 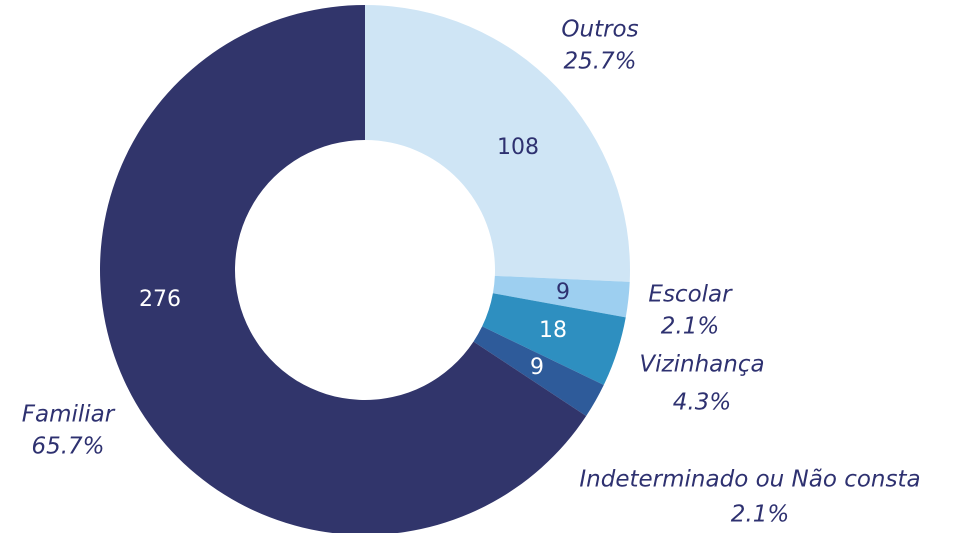 What do you see at coordinates (599, 30) in the screenshot?
I see `category-label: Outros` at bounding box center [599, 30].